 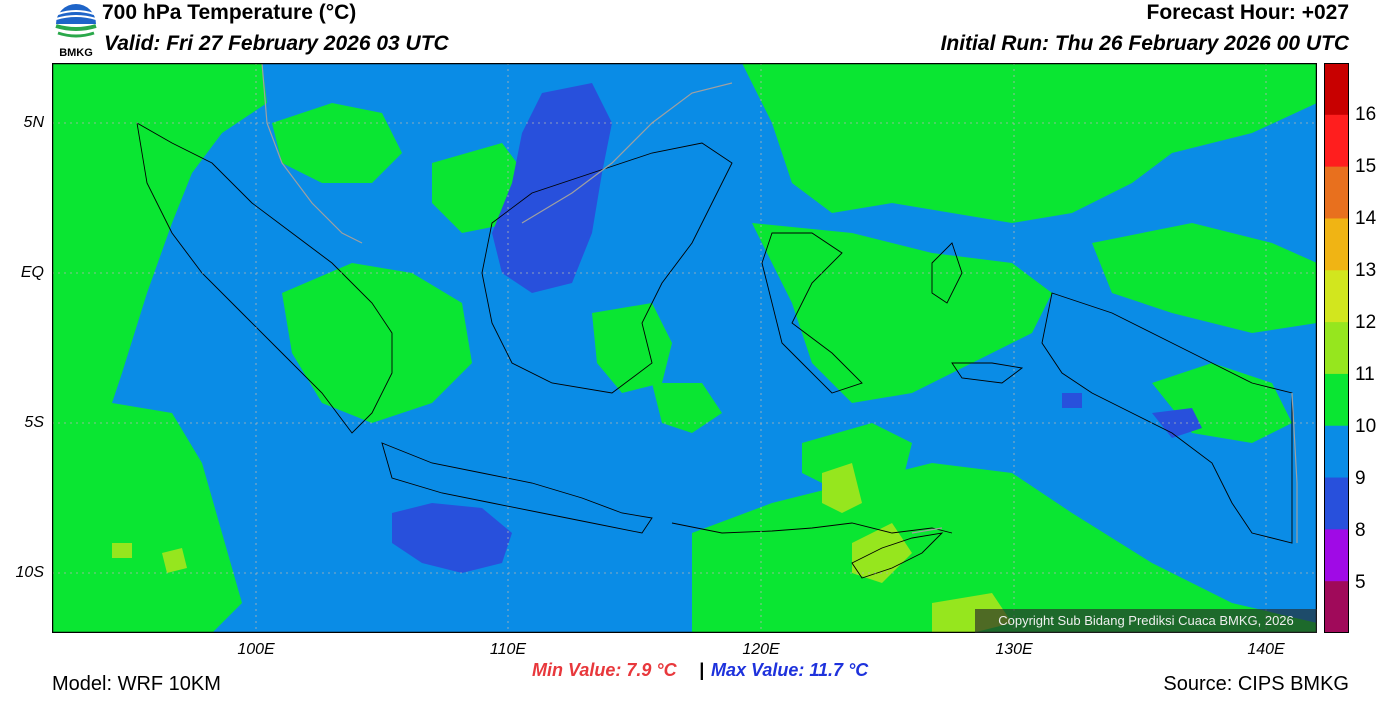 I want to click on lat-label-10s: 10S, so click(x=29, y=572).